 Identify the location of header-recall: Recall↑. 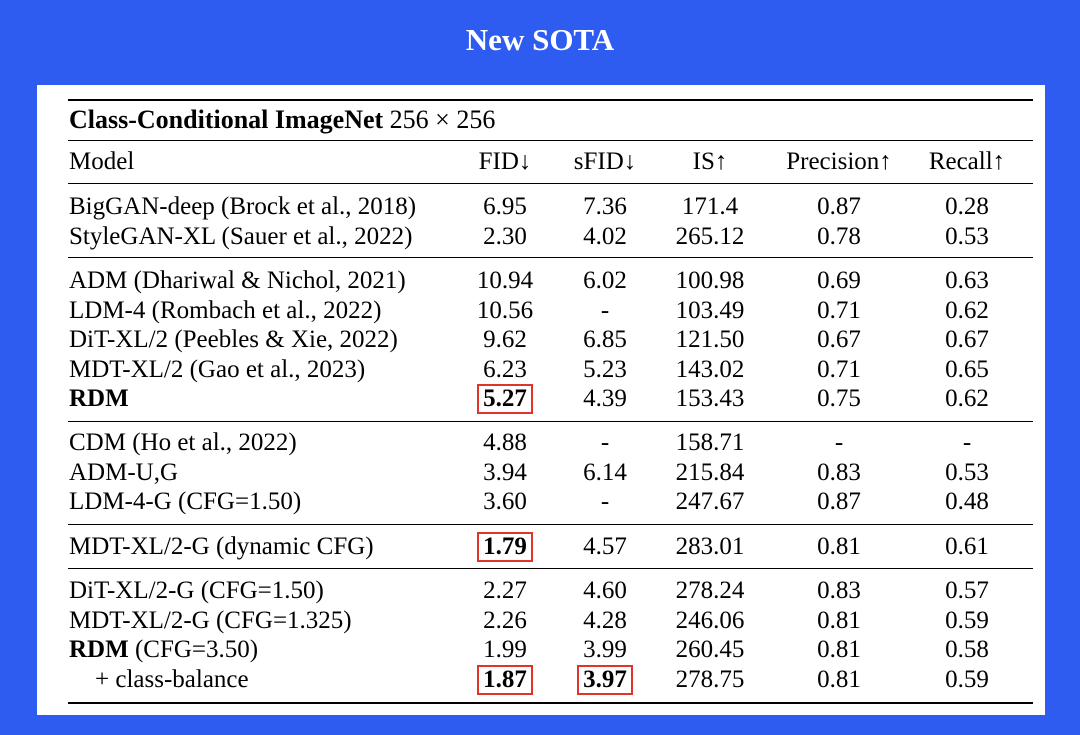
(967, 161).